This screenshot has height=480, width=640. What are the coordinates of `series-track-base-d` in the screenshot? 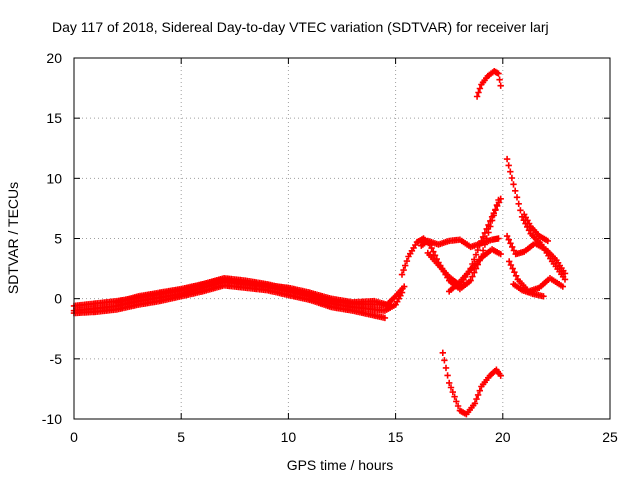 It's located at (254, 293).